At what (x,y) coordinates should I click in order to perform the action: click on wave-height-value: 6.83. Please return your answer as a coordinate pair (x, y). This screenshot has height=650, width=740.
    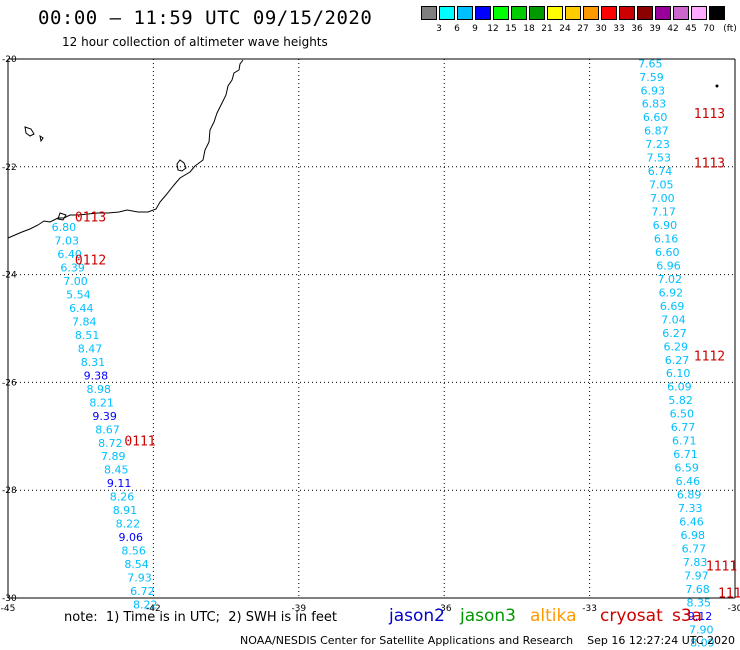
    Looking at the image, I should click on (654, 104).